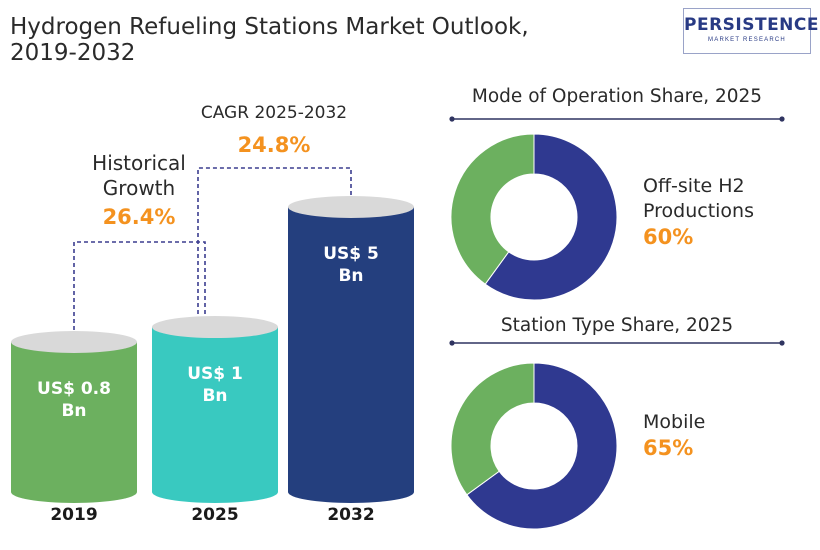  What do you see at coordinates (139, 163) in the screenshot?
I see `annotation-label: Historical` at bounding box center [139, 163].